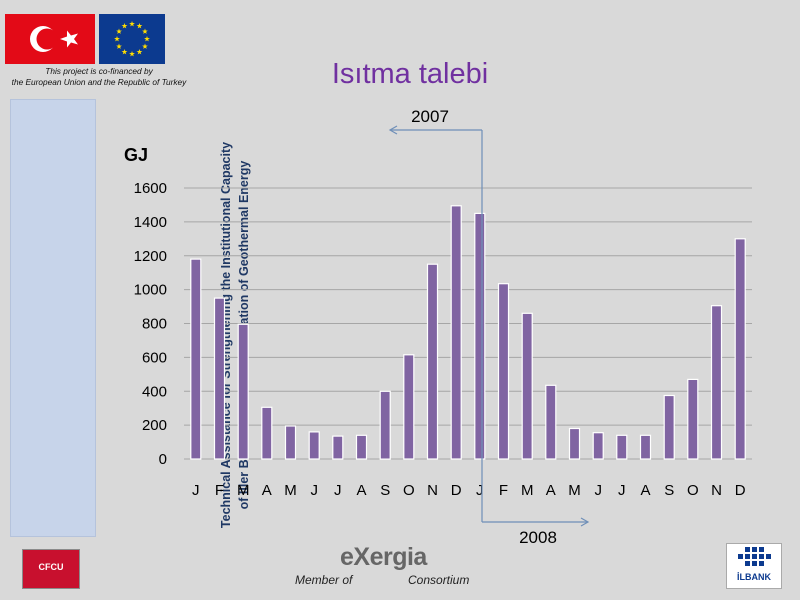 Image resolution: width=800 pixels, height=600 pixels. Describe the element at coordinates (430, 116) in the screenshot. I see `annotation-2007: 2007` at that location.